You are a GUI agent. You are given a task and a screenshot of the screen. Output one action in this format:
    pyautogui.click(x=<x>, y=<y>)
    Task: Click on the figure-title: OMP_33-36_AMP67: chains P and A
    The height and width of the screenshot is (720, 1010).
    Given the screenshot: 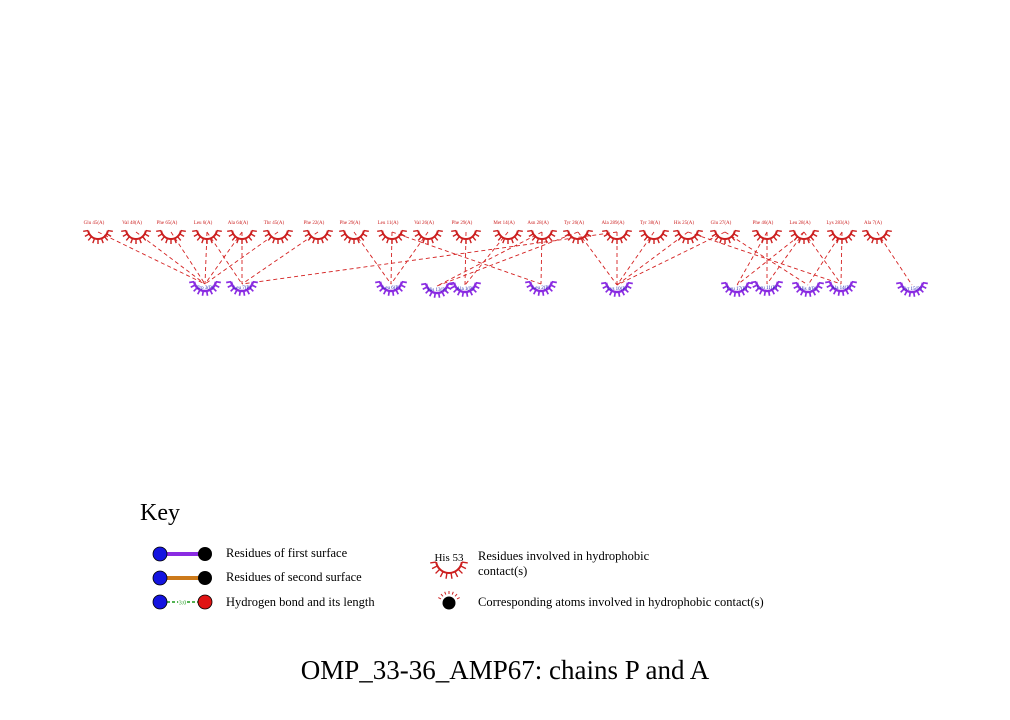 What is the action you would take?
    pyautogui.click(x=505, y=670)
    